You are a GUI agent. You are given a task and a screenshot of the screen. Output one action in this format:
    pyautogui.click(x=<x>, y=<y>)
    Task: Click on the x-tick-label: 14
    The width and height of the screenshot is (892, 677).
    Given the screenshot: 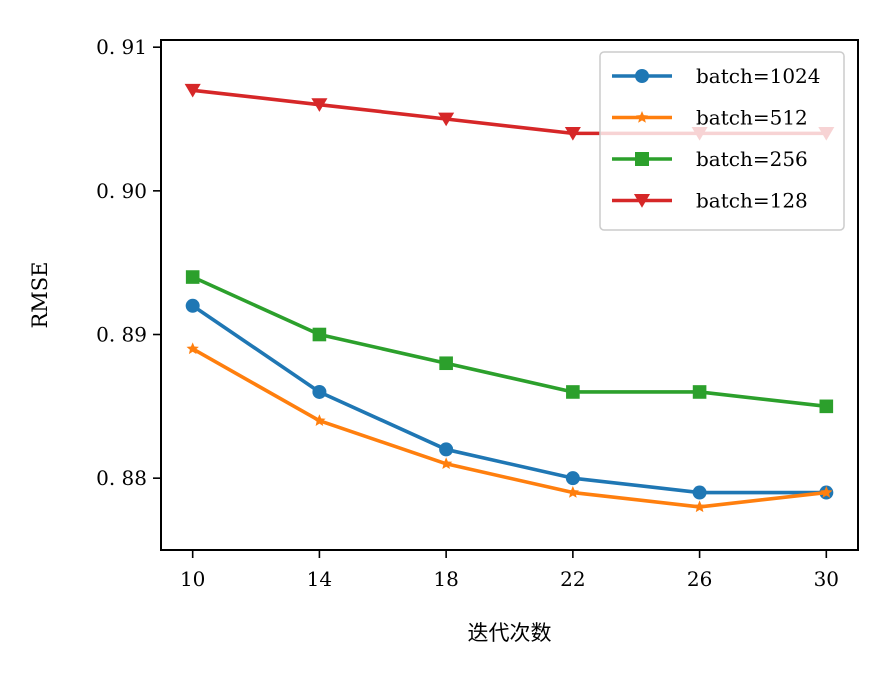 What is the action you would take?
    pyautogui.click(x=319, y=579)
    